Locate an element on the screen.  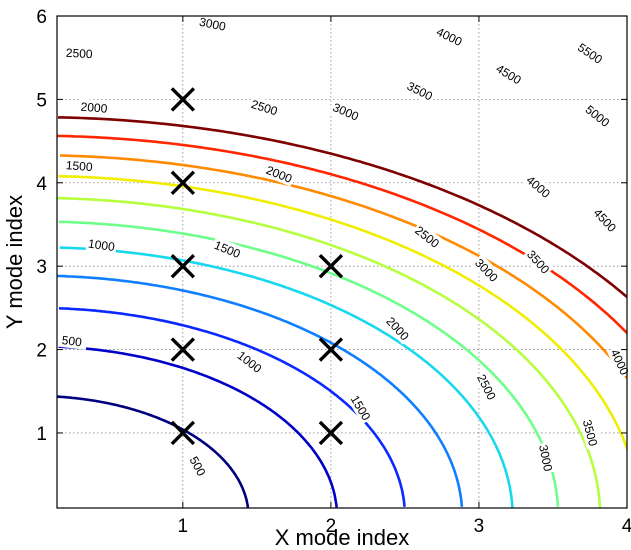
y-tick-label: 4 is located at coordinates (41, 184).